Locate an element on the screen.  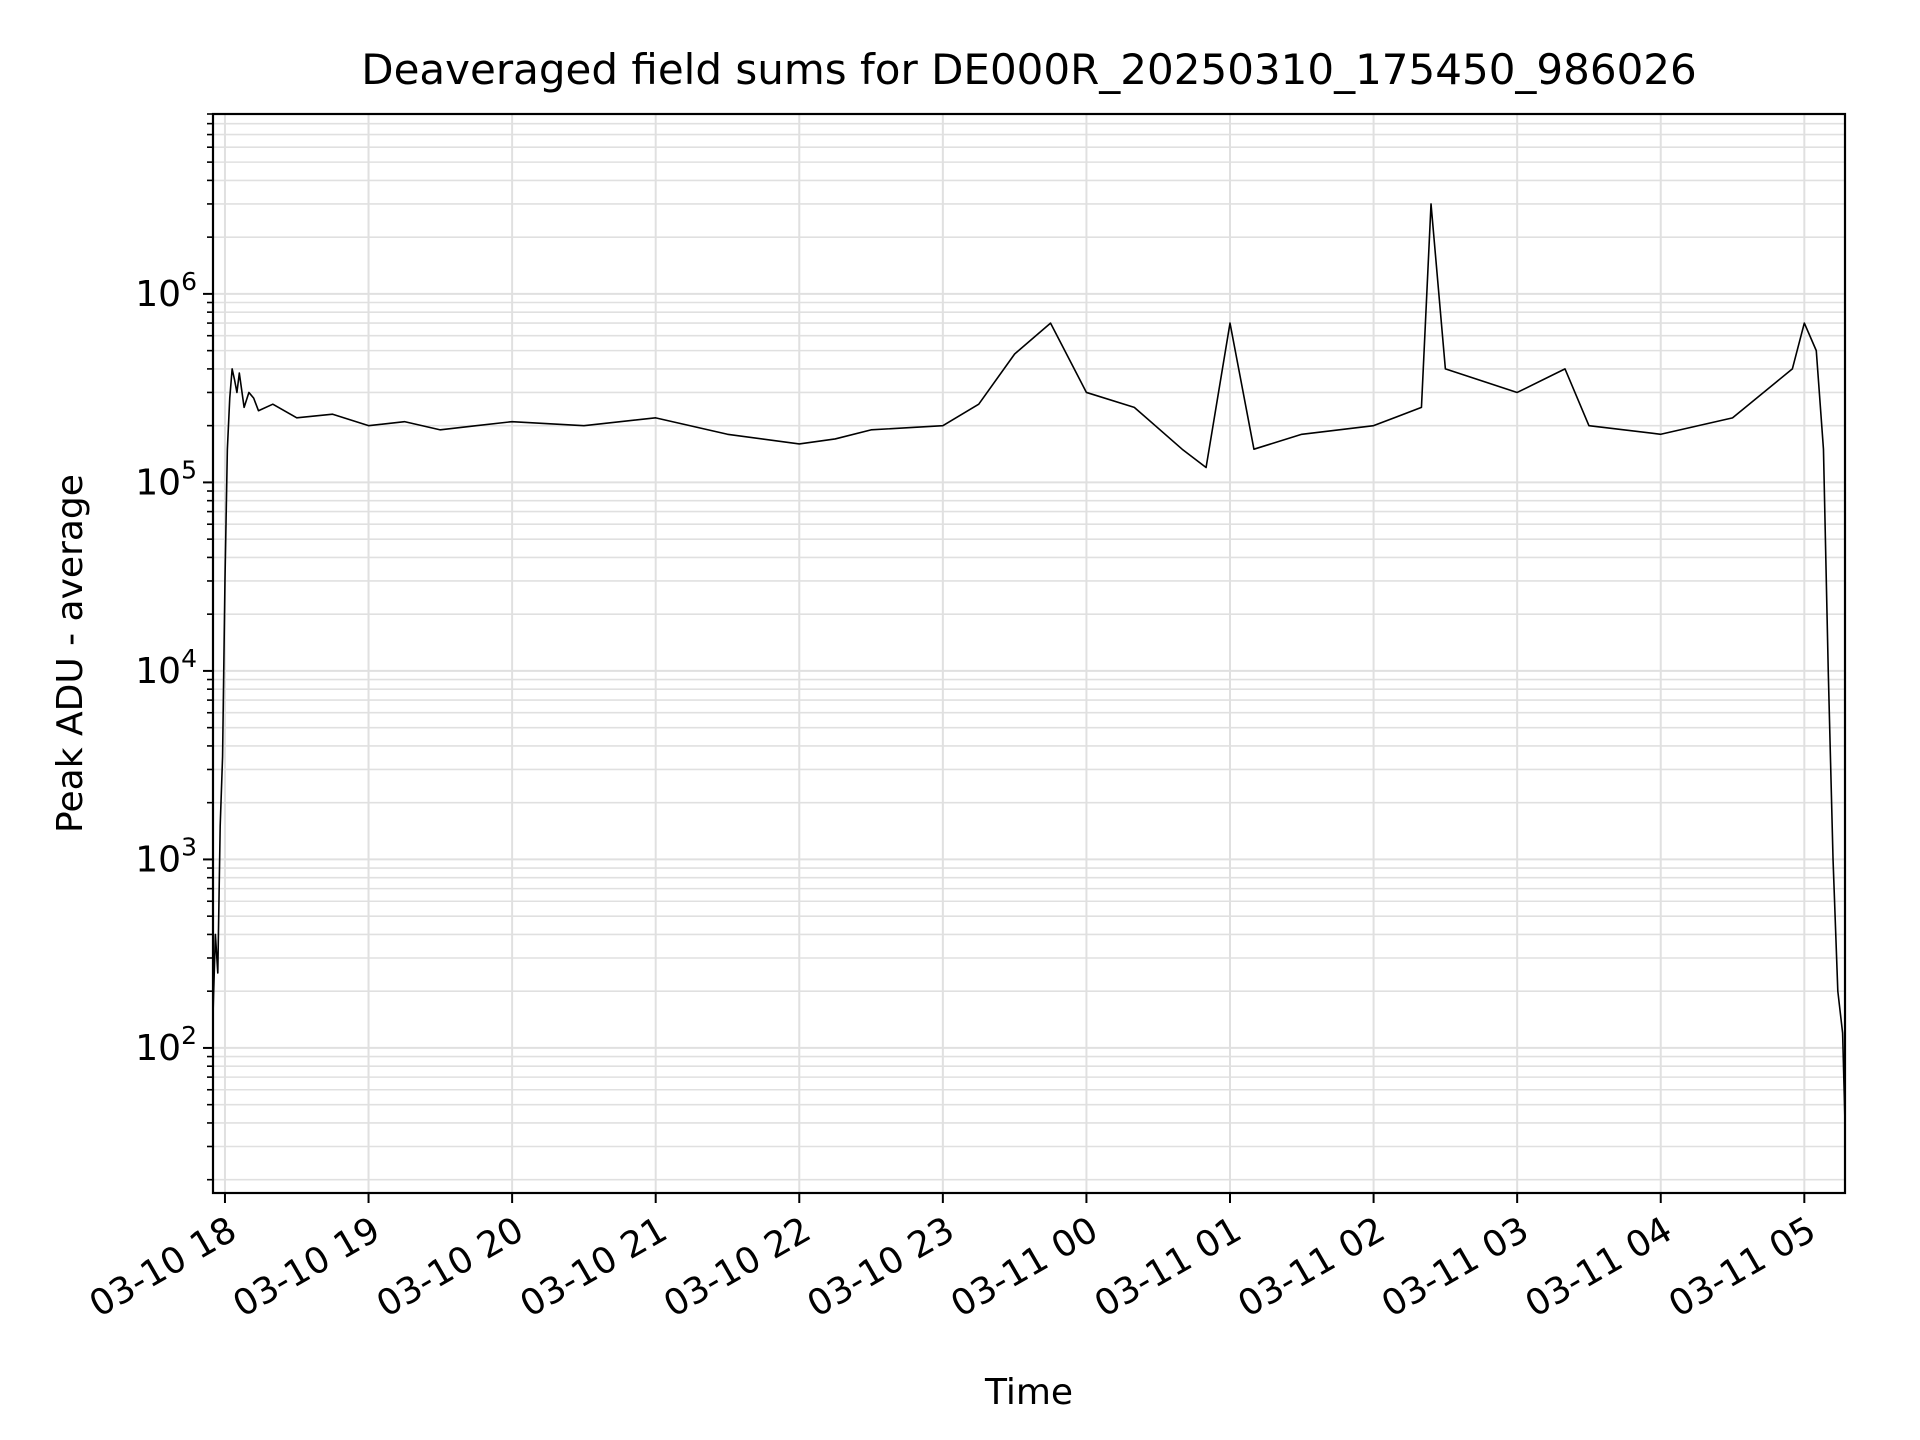
y-tick-label: 10⁴ is located at coordinates (166, 668).